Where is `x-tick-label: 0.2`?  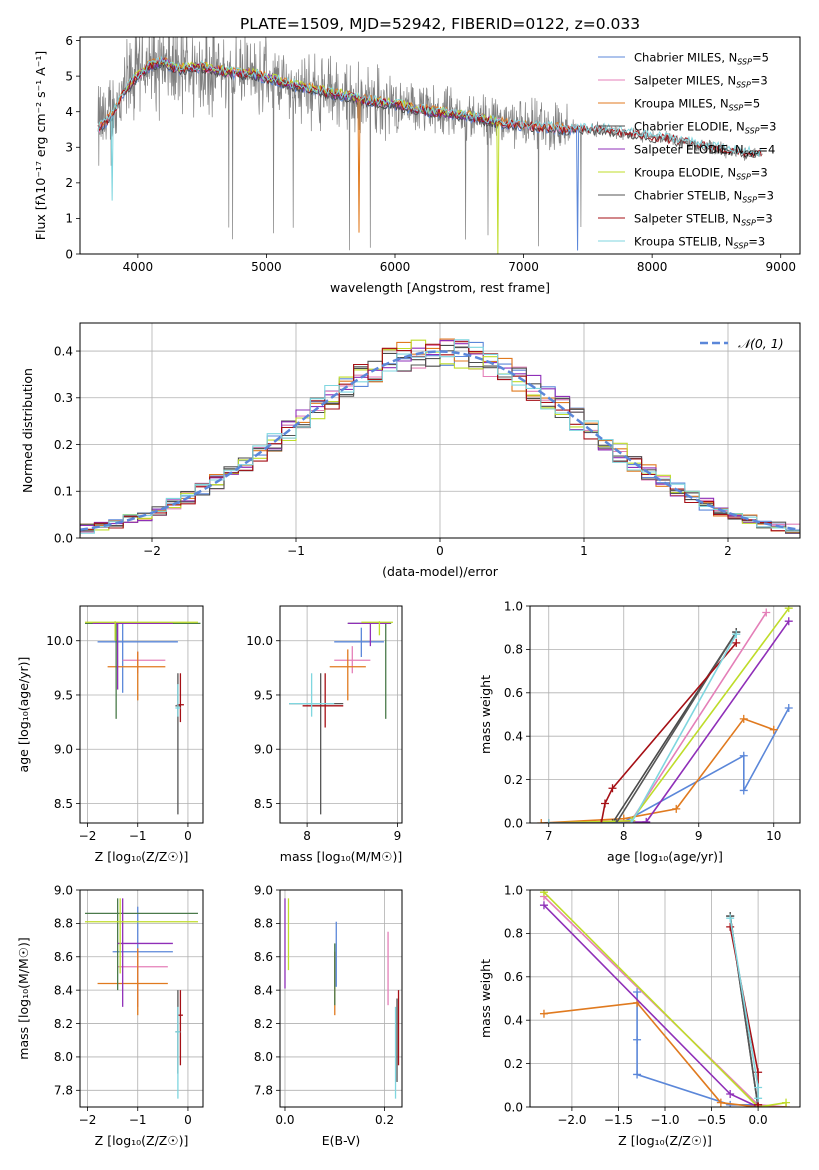 x-tick-label: 0.2 is located at coordinates (384, 1120).